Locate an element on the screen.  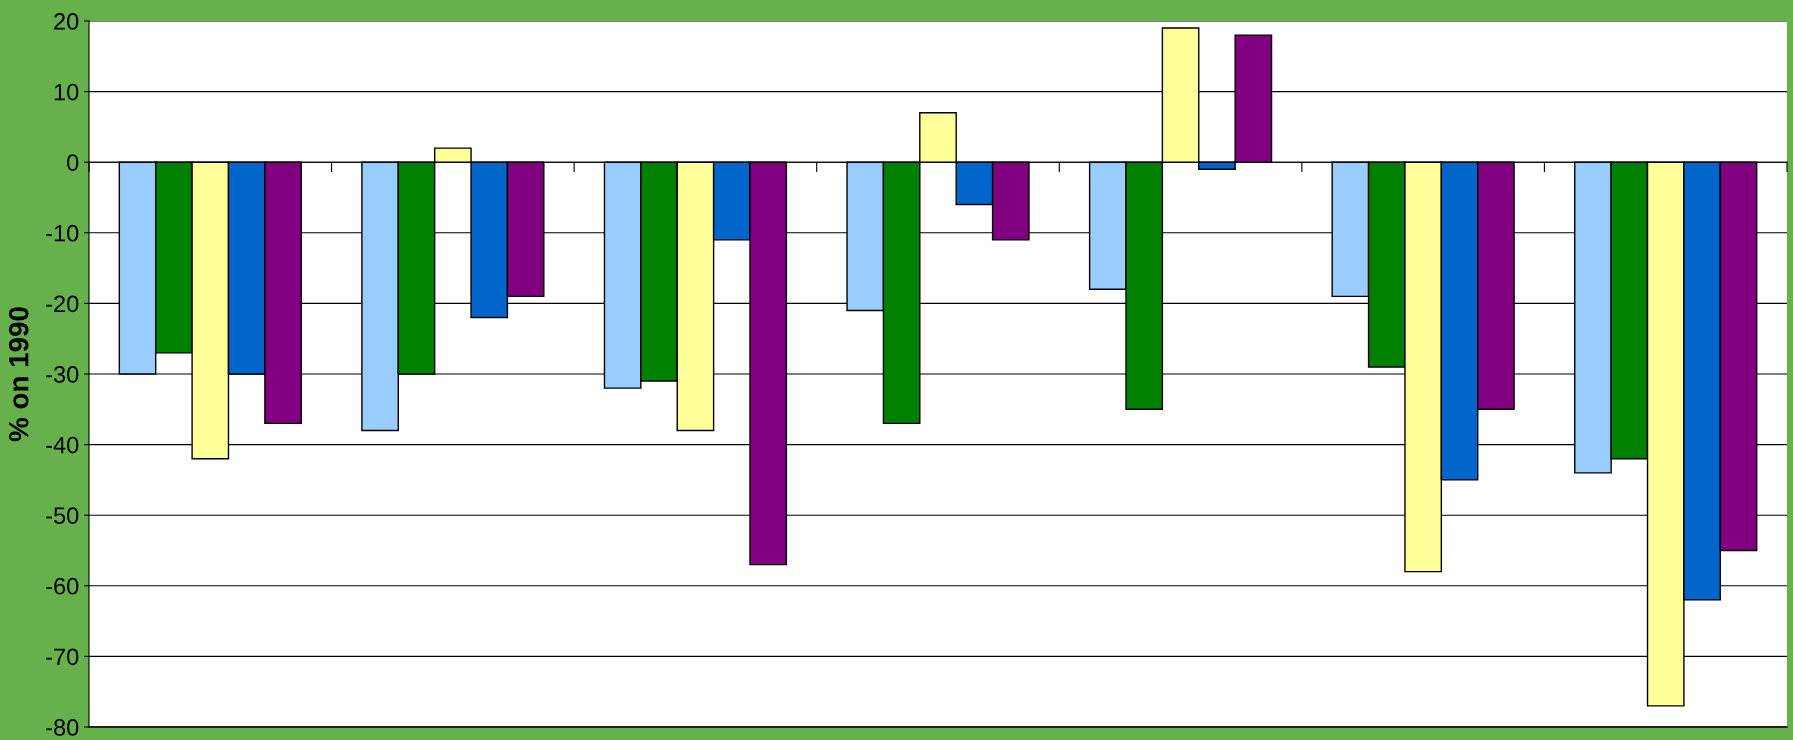
y-tick-label: -50 is located at coordinates (62, 515).